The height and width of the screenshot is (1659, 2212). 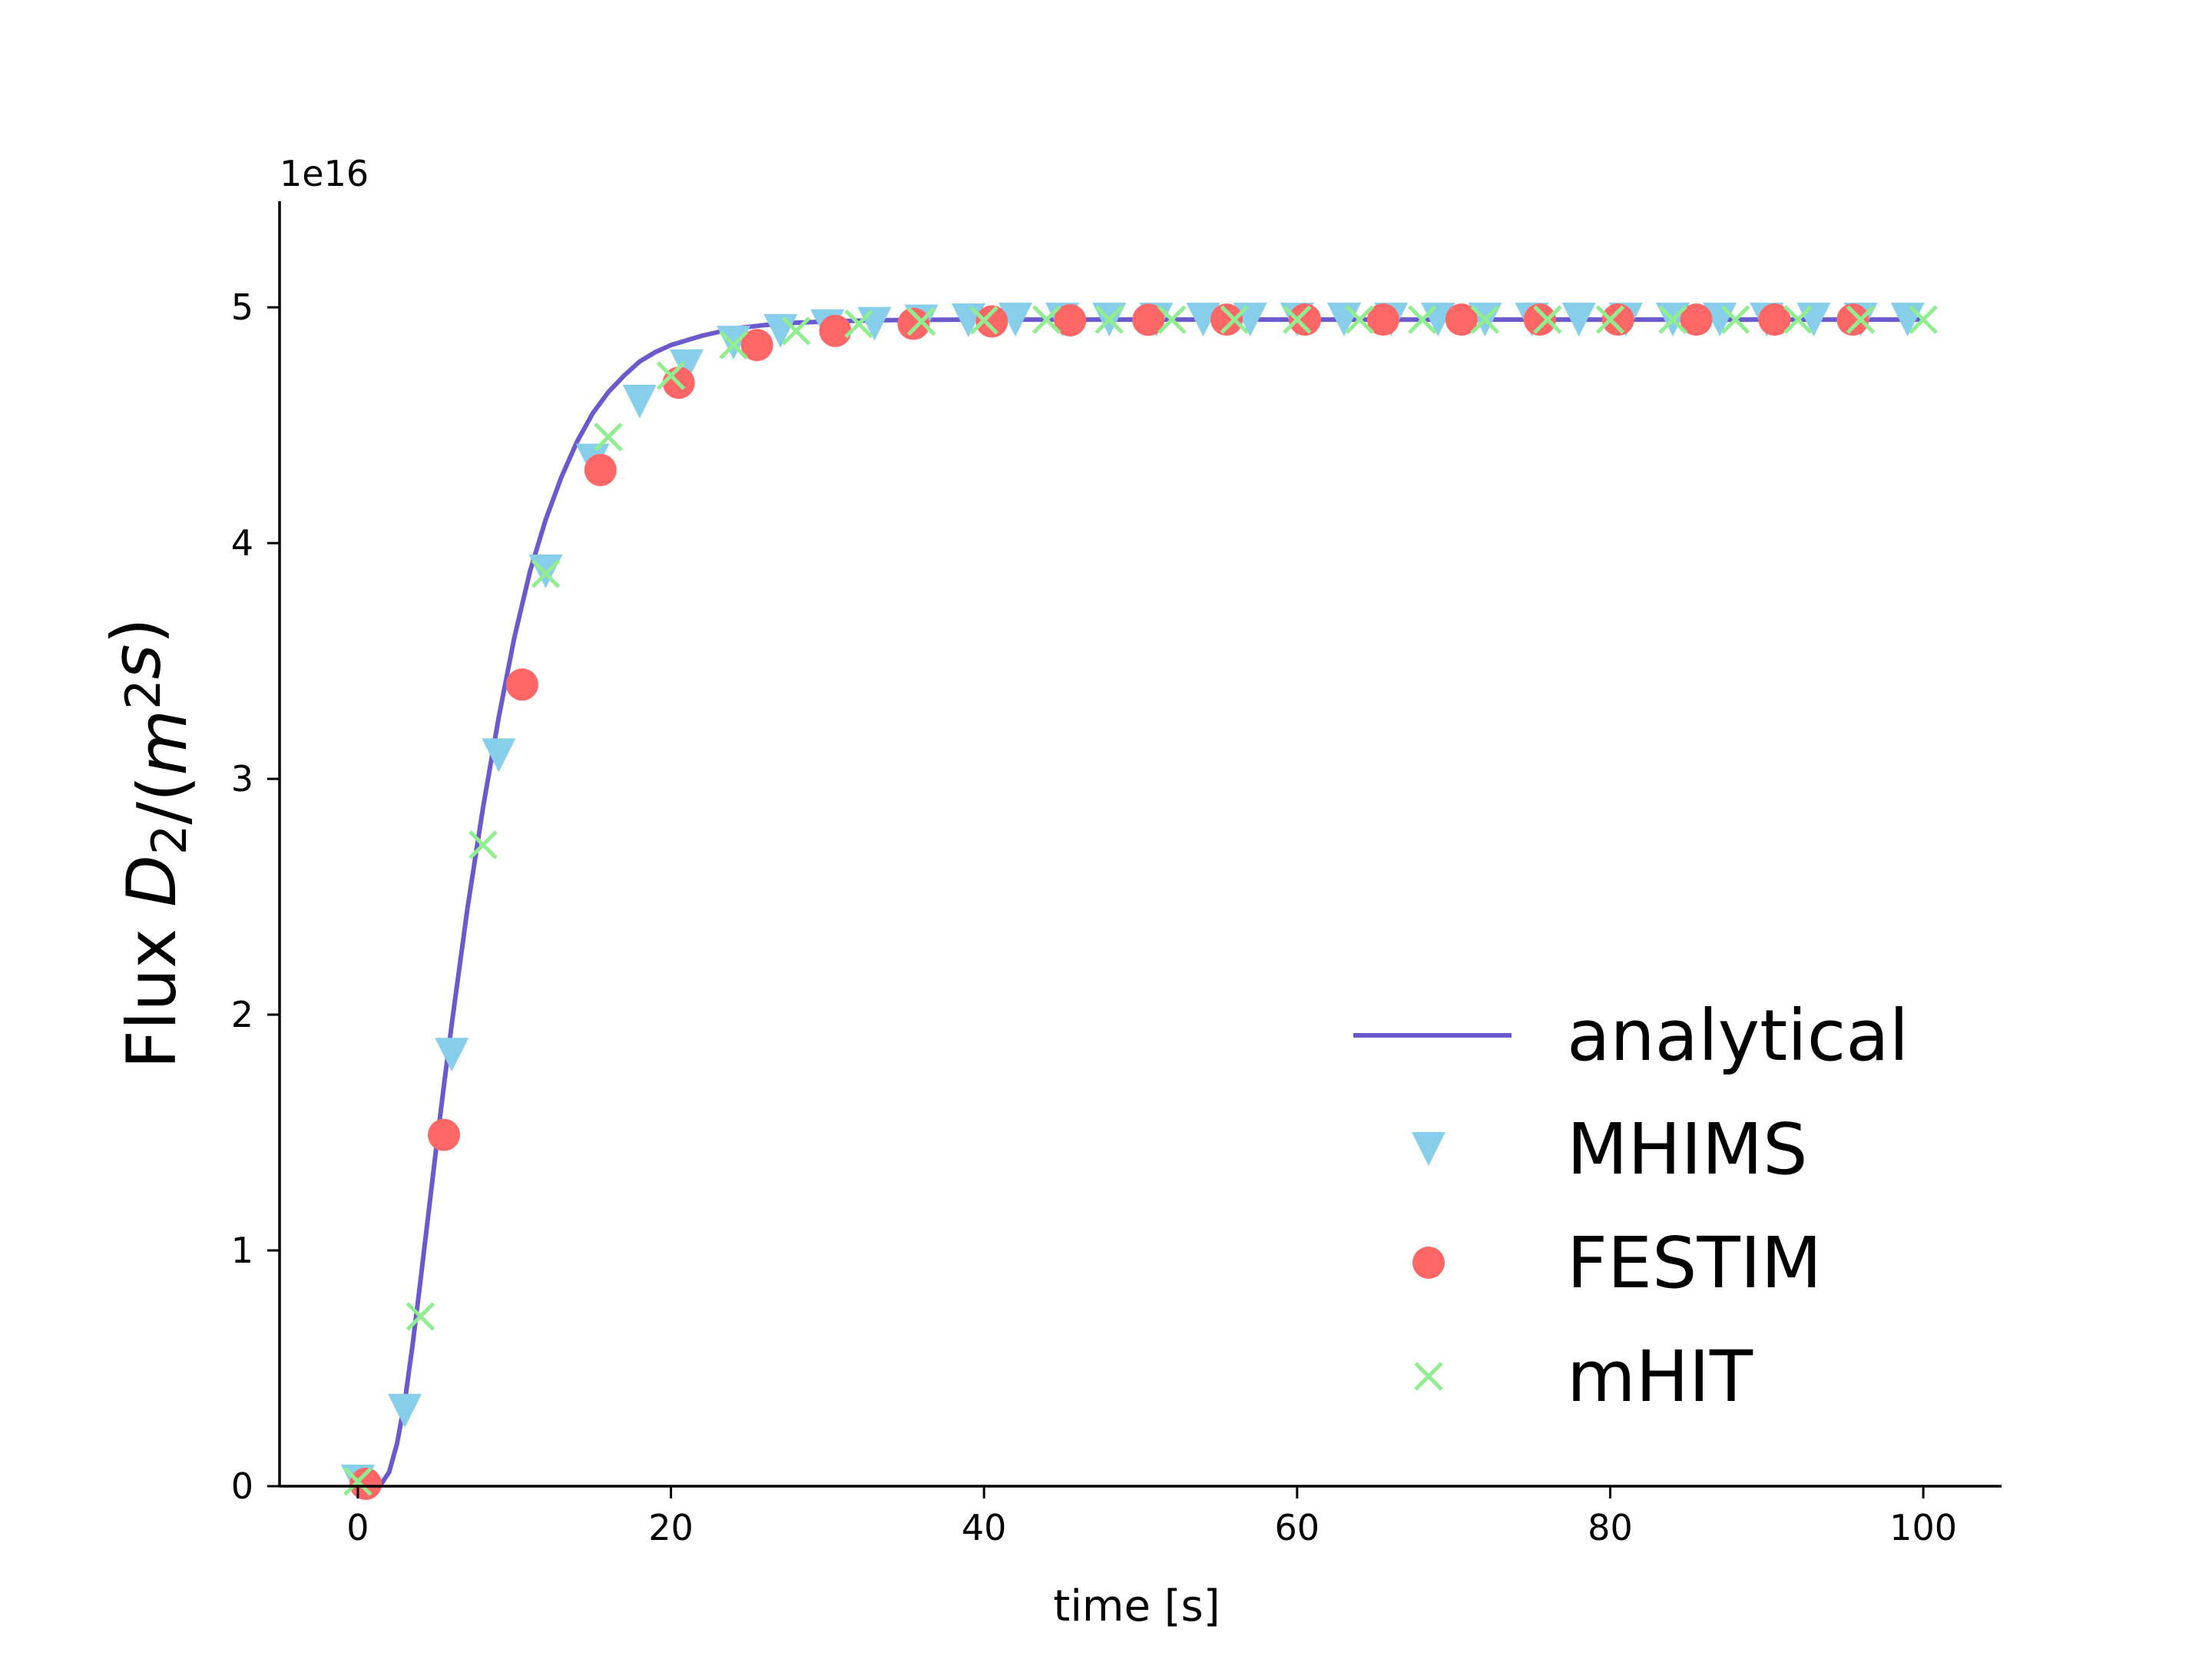 What do you see at coordinates (242, 307) in the screenshot?
I see `y-tick-label: 5` at bounding box center [242, 307].